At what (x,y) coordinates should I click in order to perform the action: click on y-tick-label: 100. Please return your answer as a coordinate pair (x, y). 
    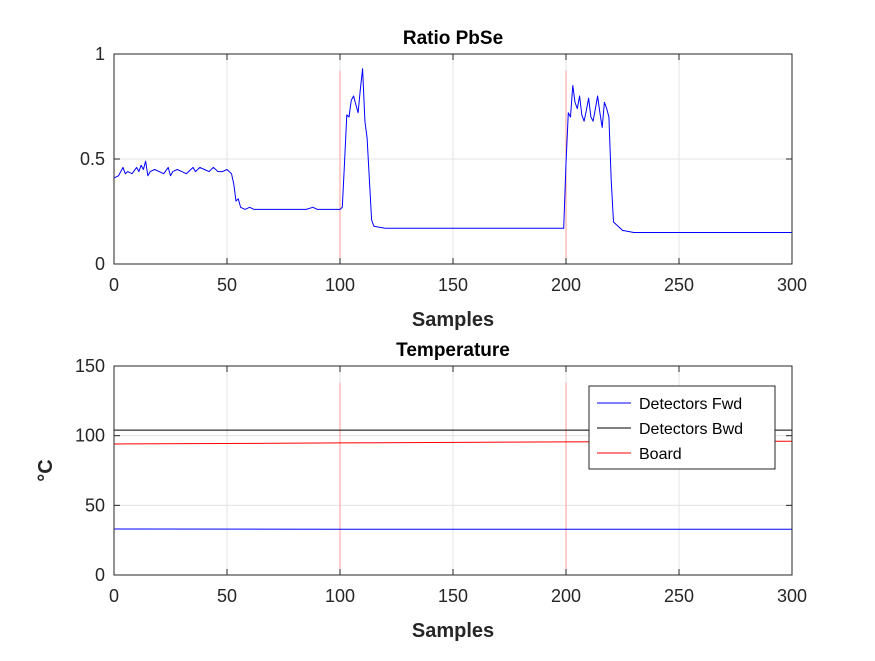
    Looking at the image, I should click on (90, 436).